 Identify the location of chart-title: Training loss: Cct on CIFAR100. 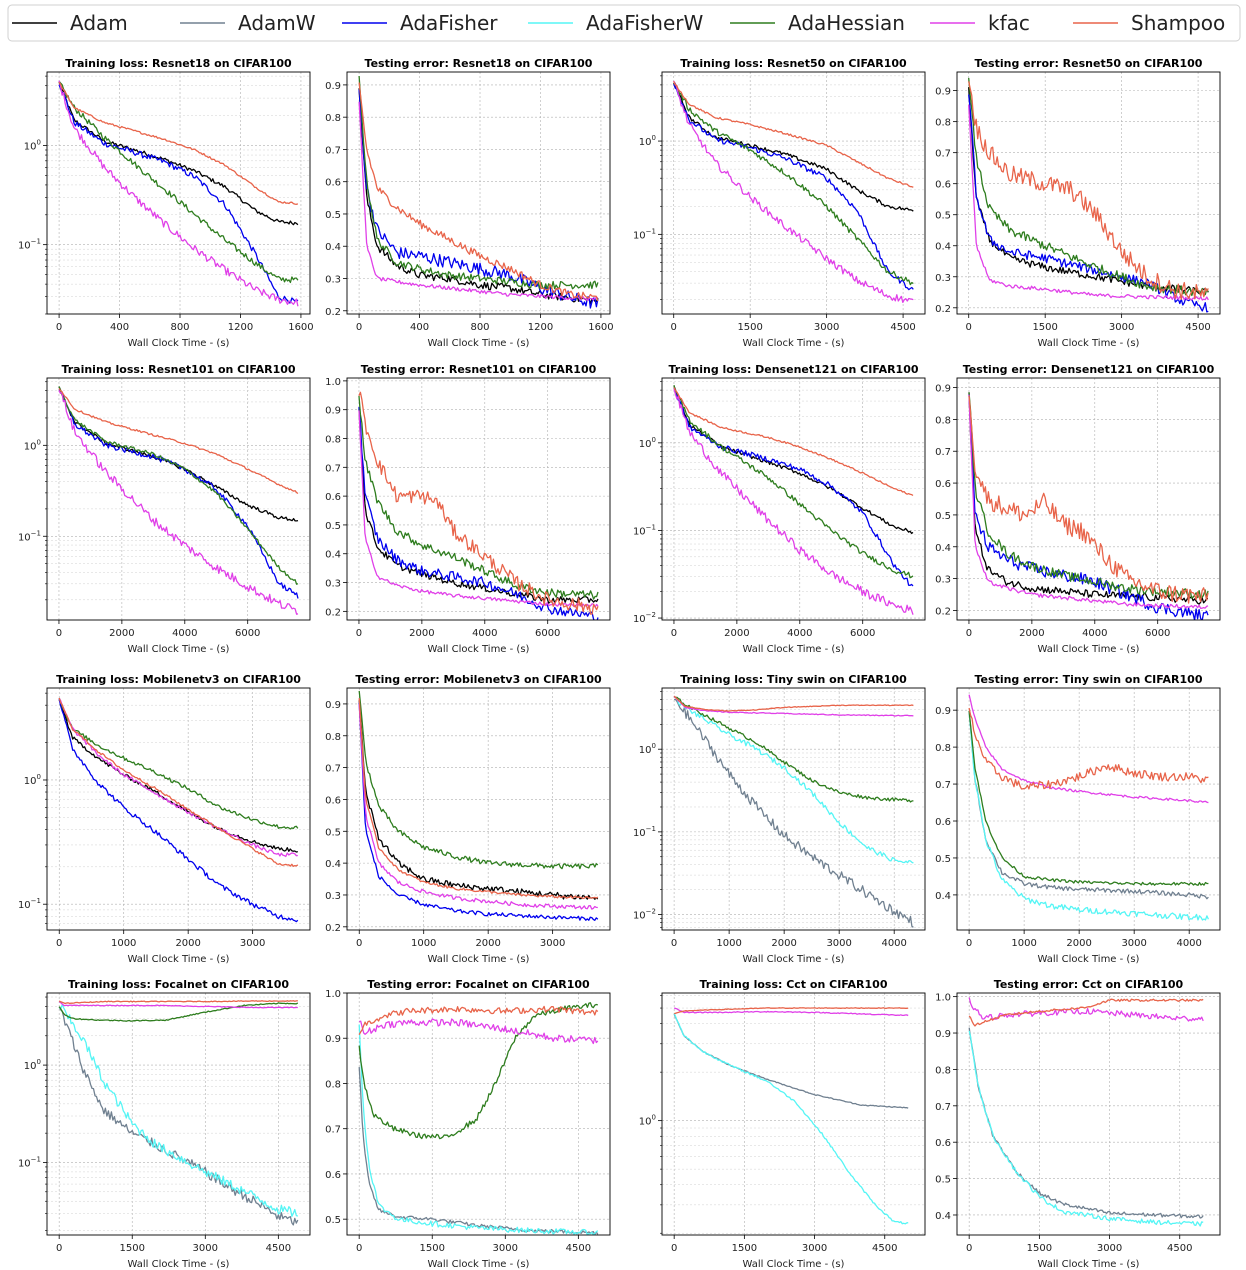
(794, 984).